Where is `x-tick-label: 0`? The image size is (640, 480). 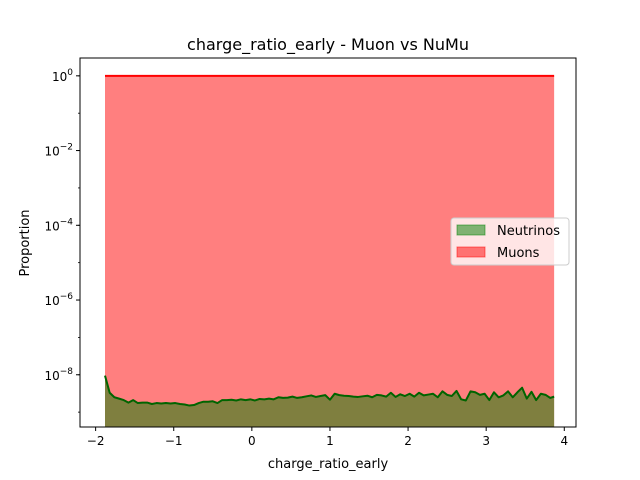 x-tick-label: 0 is located at coordinates (252, 441).